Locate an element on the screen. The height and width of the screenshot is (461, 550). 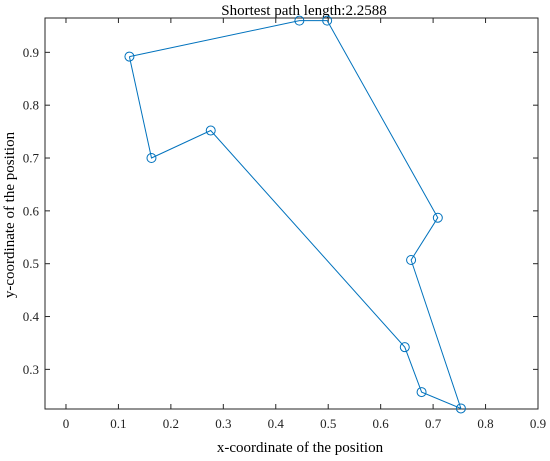
x-tick-label: 0.1 is located at coordinates (118, 423).